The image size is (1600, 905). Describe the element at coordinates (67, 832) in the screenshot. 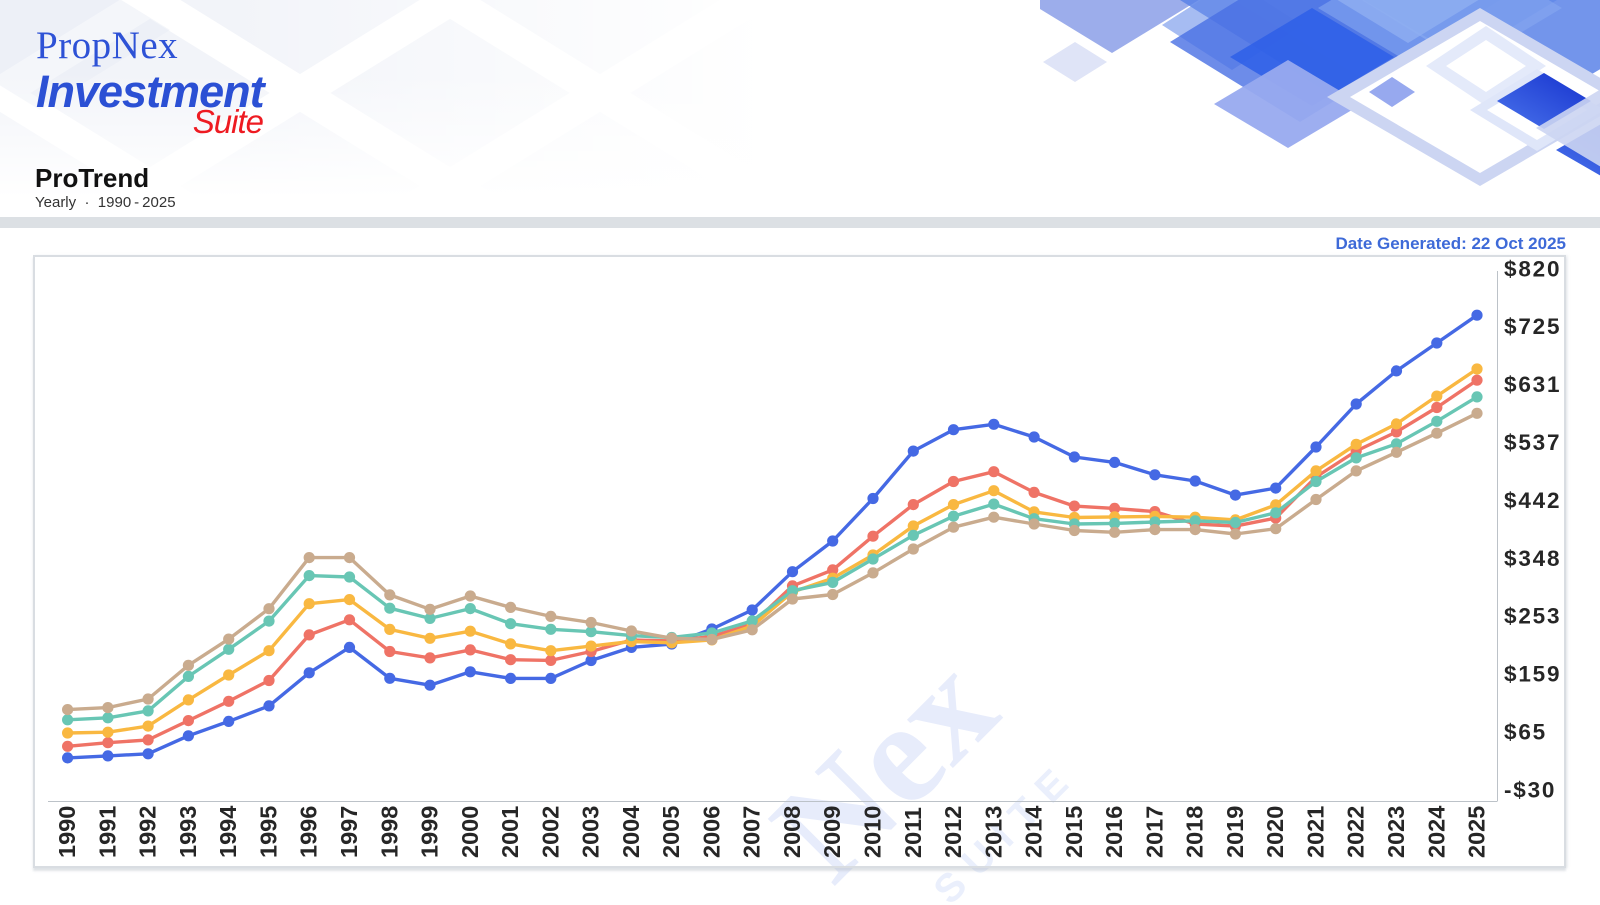

I see `svg-text: 1990` at that location.